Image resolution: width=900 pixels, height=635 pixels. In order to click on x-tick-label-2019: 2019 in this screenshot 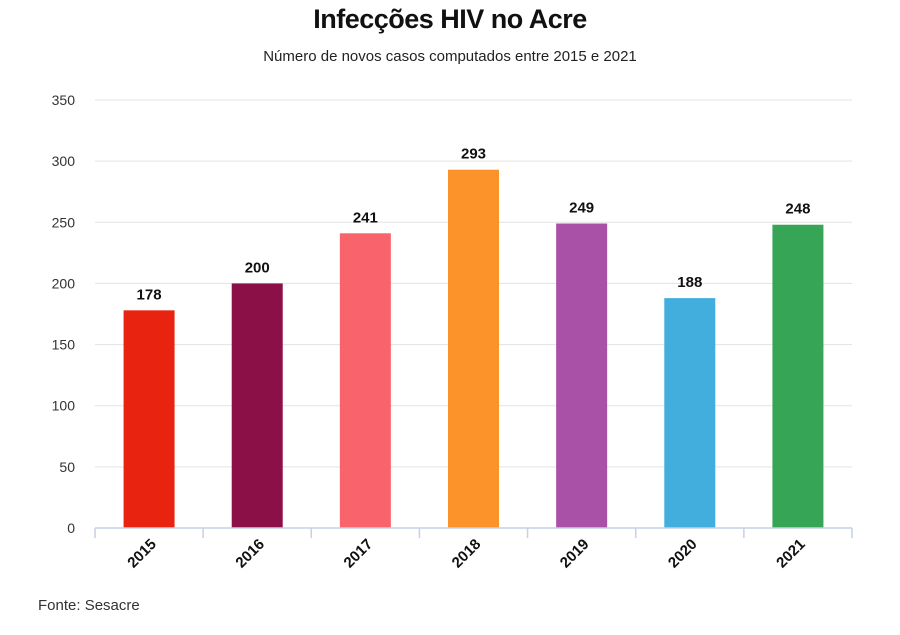, I will do `click(575, 554)`.